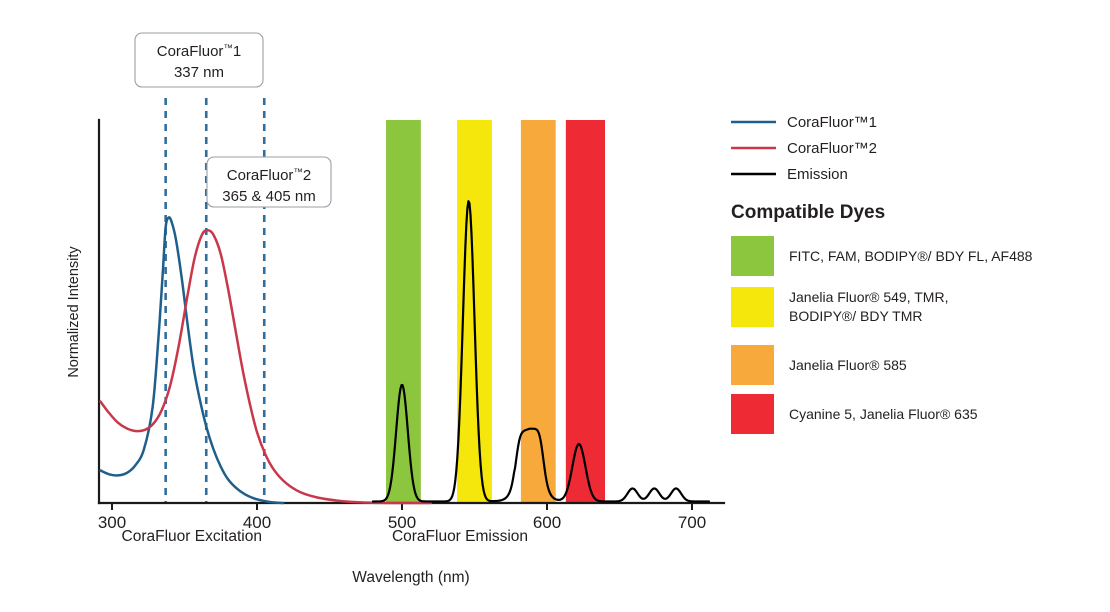 The width and height of the screenshot is (1110, 612). I want to click on y-axis-title: Normalized Intensity, so click(74, 312).